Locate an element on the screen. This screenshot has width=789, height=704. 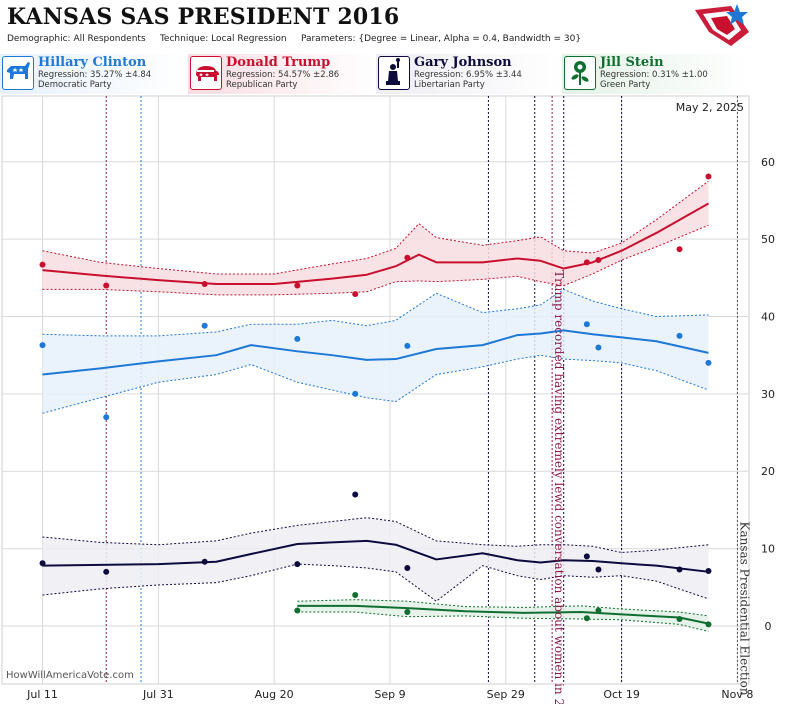
annotation-text: Kansas Presidential Election is located at coordinates (744, 609).